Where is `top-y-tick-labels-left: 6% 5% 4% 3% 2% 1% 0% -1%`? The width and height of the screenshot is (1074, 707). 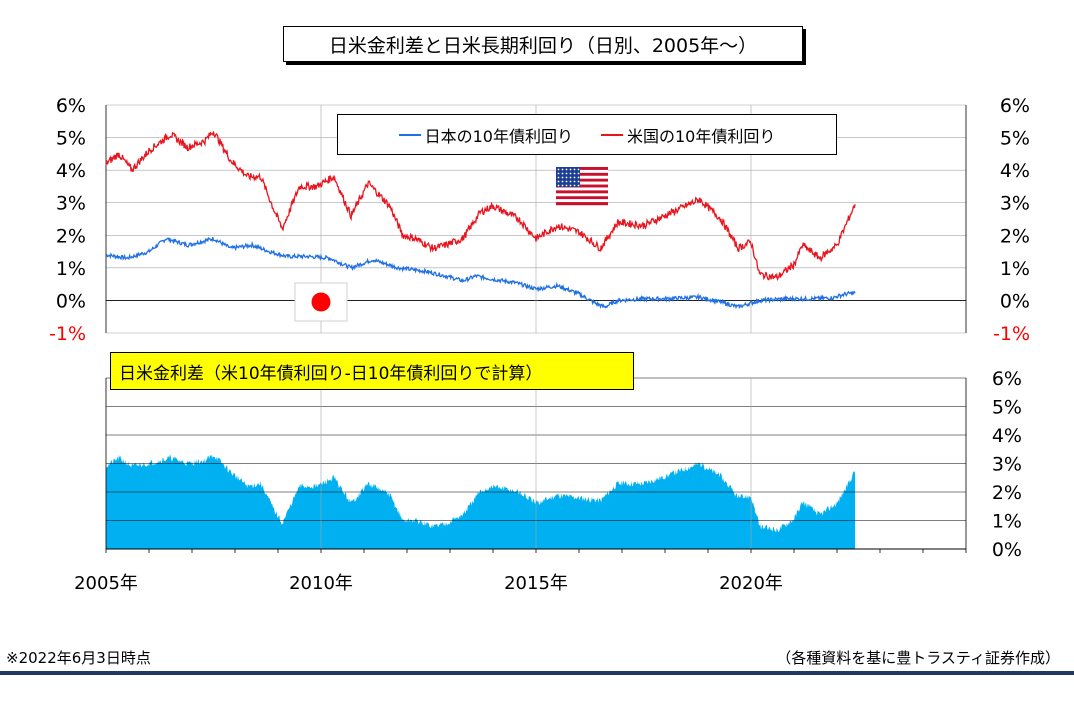 top-y-tick-labels-left: 6% 5% 4% 3% 2% 1% 0% -1% is located at coordinates (67, 220).